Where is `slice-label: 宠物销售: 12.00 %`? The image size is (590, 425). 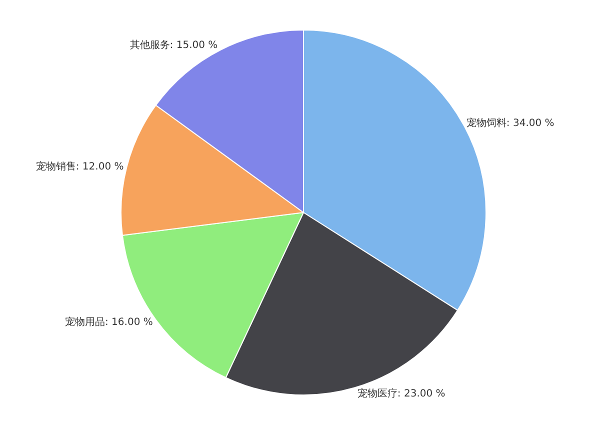 slice-label: 宠物销售: 12.00 % is located at coordinates (80, 166).